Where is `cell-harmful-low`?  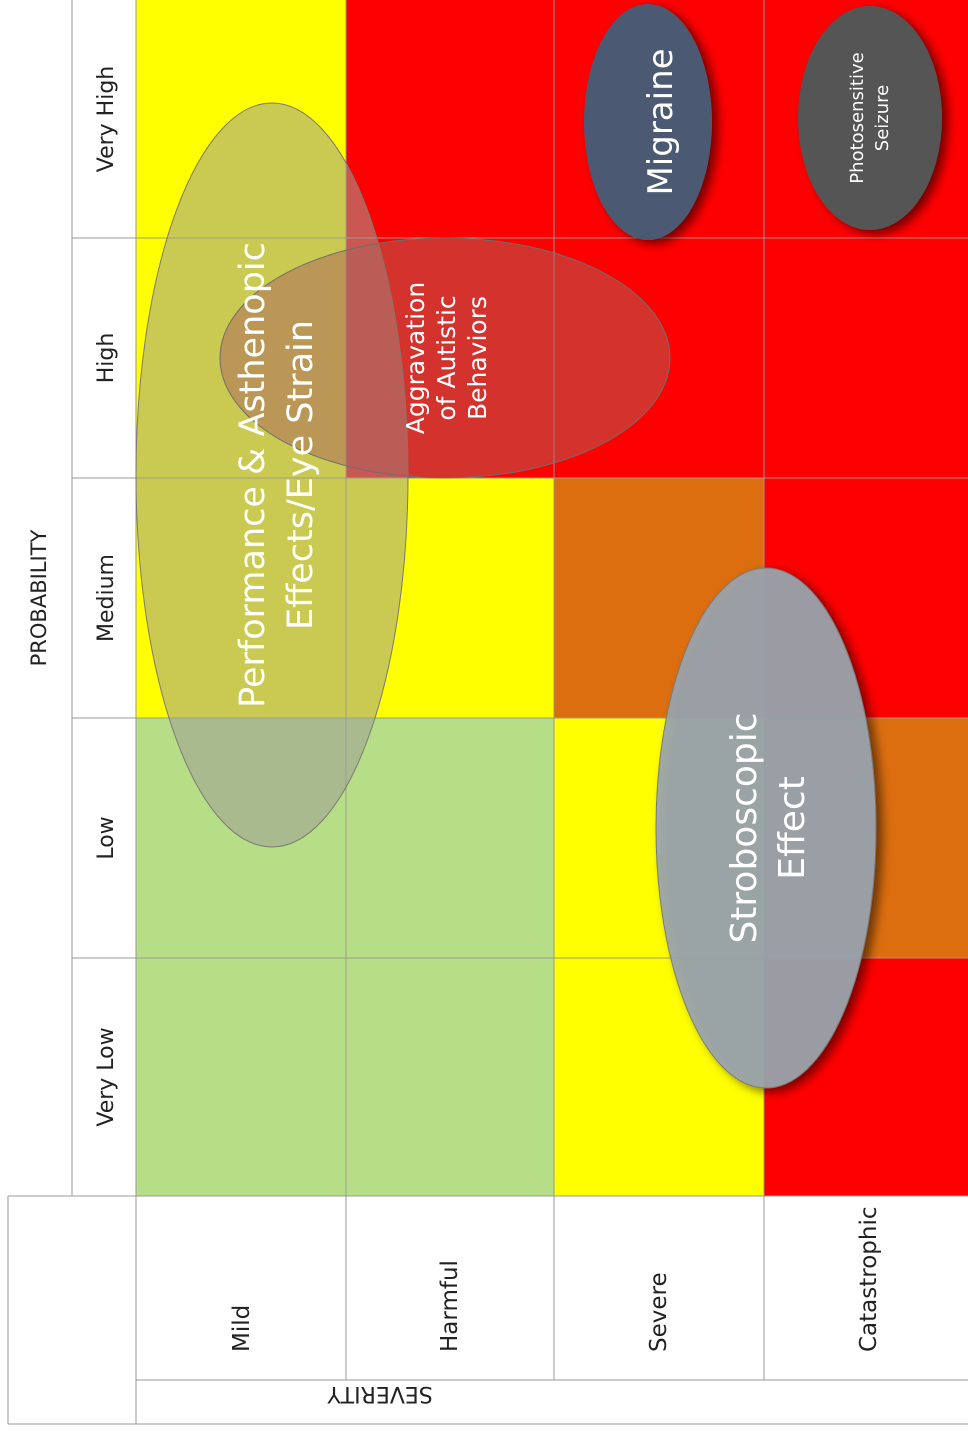 cell-harmful-low is located at coordinates (450, 838).